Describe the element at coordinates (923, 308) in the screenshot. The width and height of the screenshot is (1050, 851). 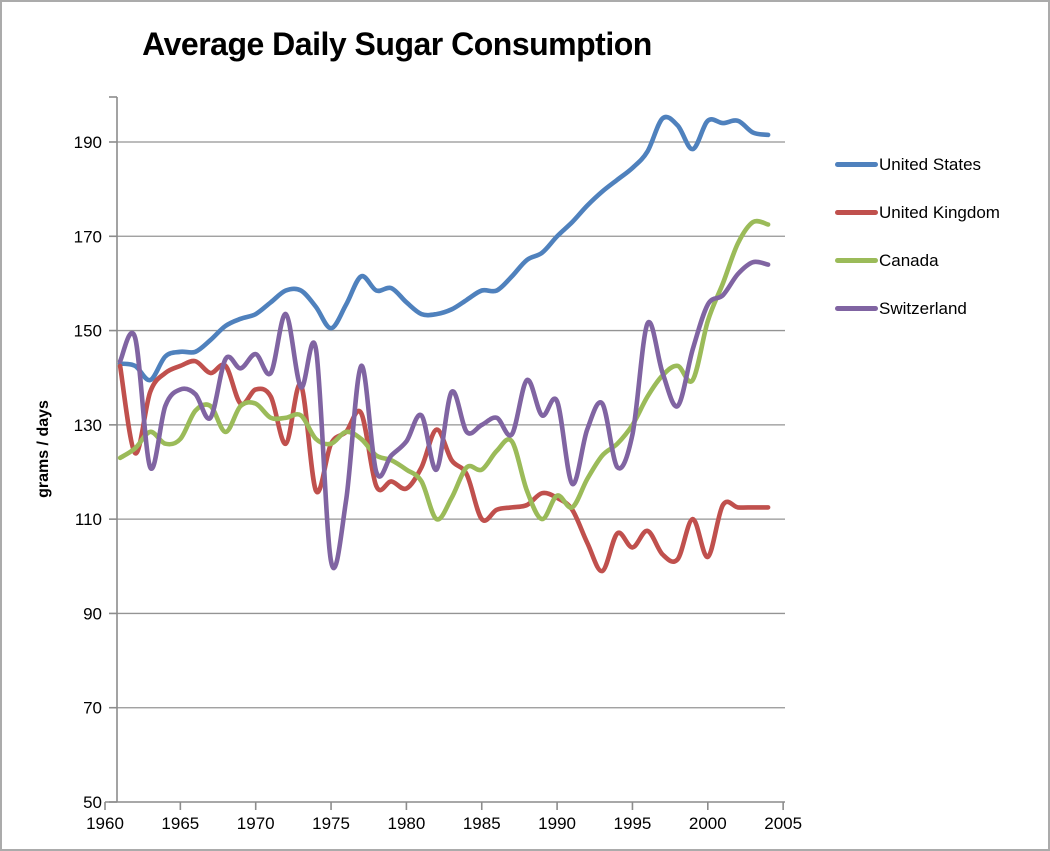
I see `legend-label-switzerland: Switzerland` at that location.